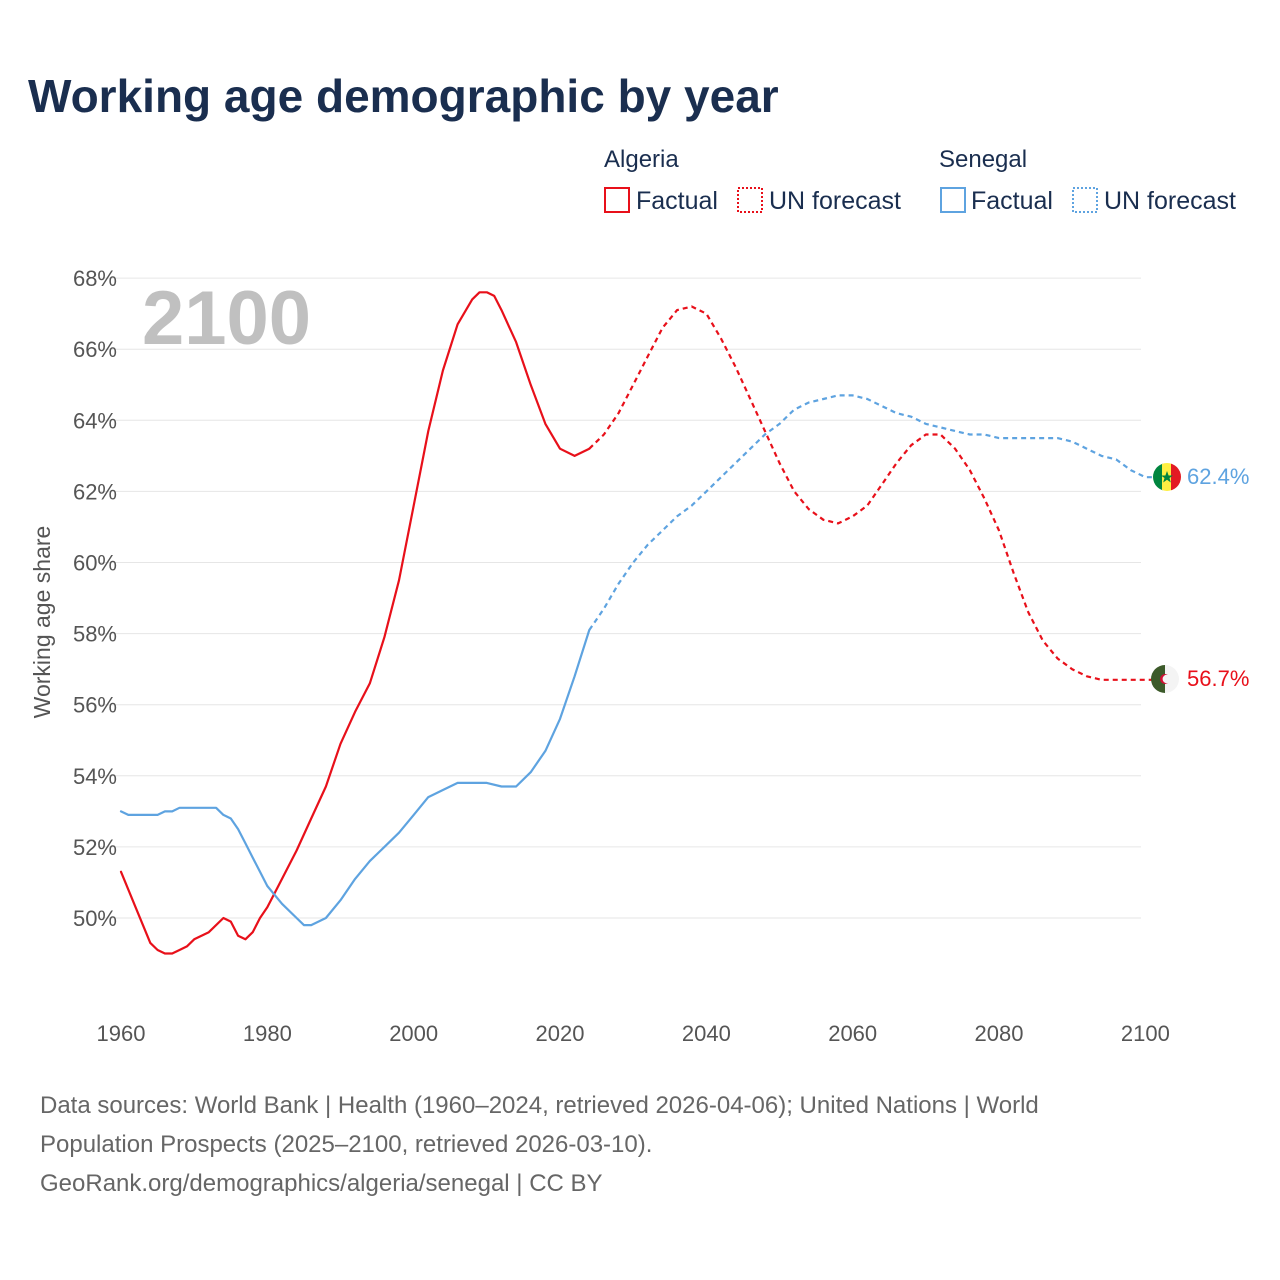  Describe the element at coordinates (95, 349) in the screenshot. I see `y-tick-label: 66%` at that location.